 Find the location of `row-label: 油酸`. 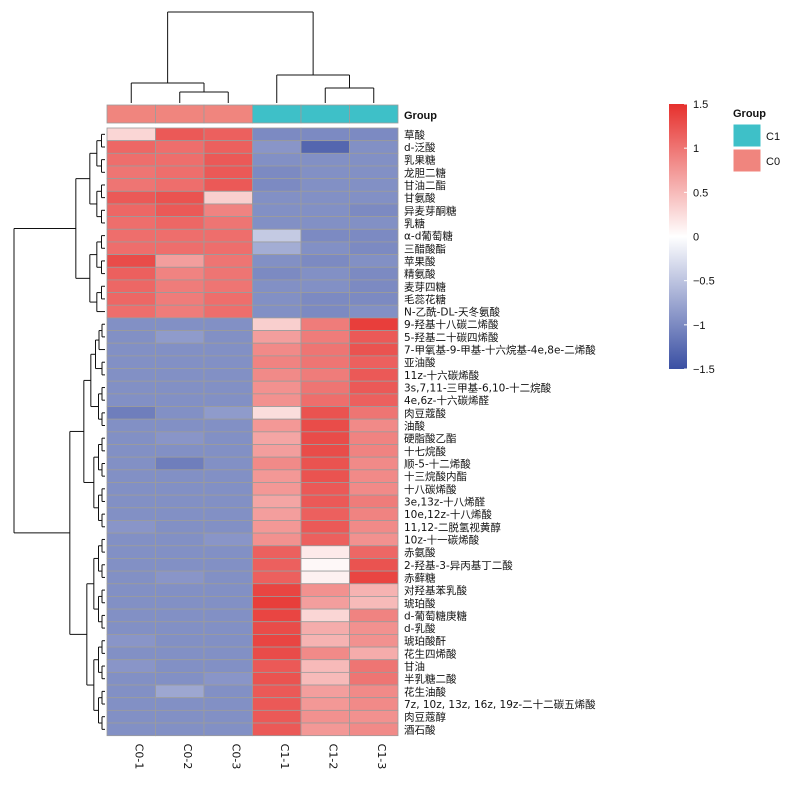

row-label: 油酸 is located at coordinates (414, 426).